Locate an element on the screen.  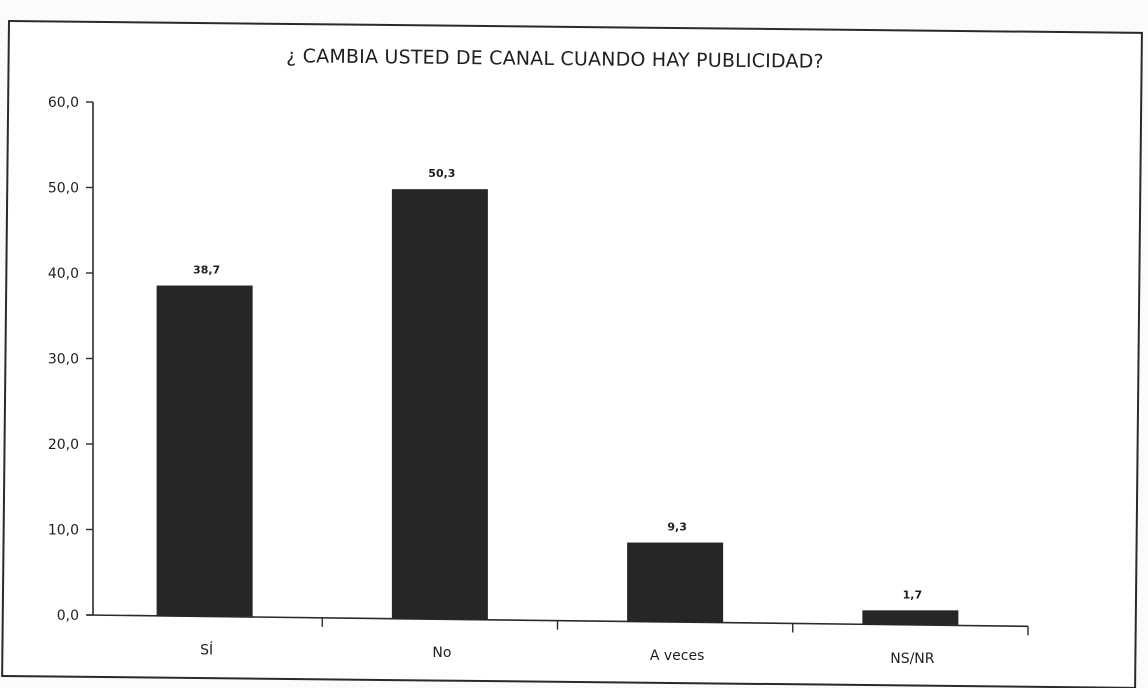
y-tick-label: 30,0 is located at coordinates (63, 360).